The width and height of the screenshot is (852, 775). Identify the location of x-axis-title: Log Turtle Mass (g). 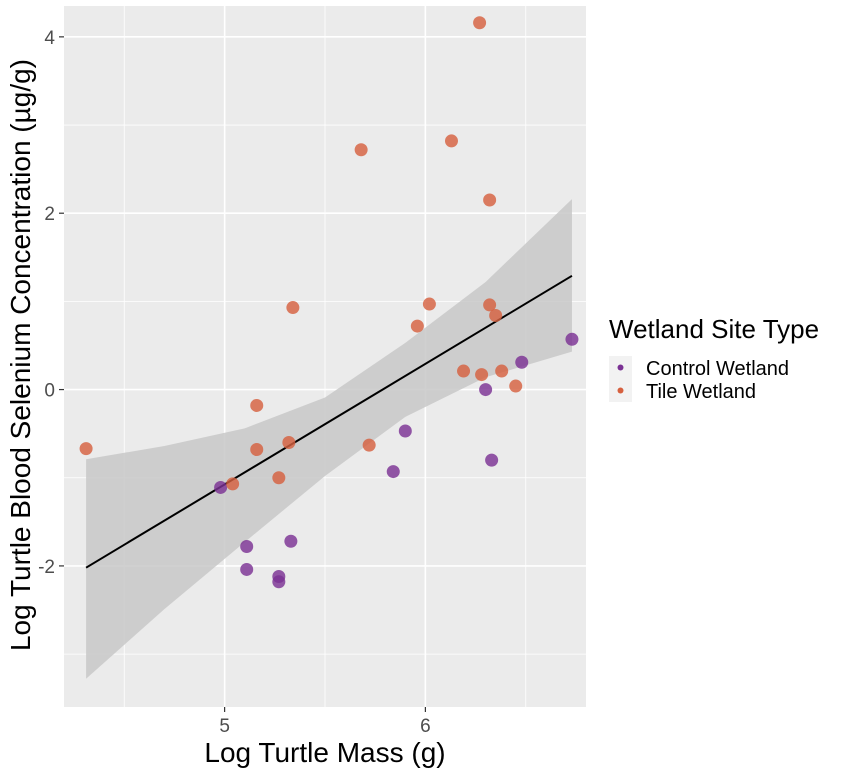
(324, 752).